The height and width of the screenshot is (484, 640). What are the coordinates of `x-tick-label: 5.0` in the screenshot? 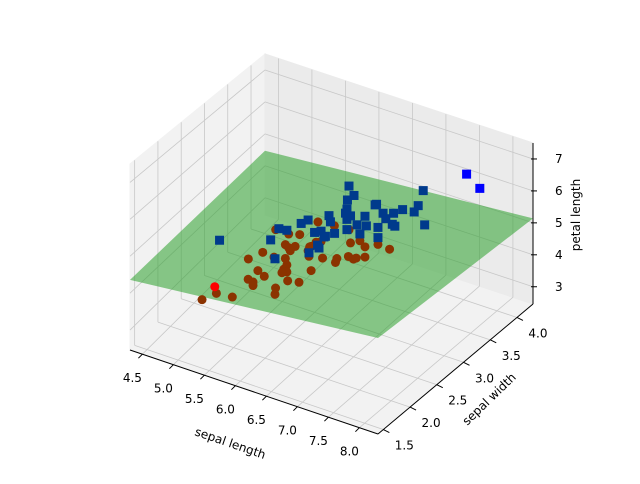 It's located at (163, 389).